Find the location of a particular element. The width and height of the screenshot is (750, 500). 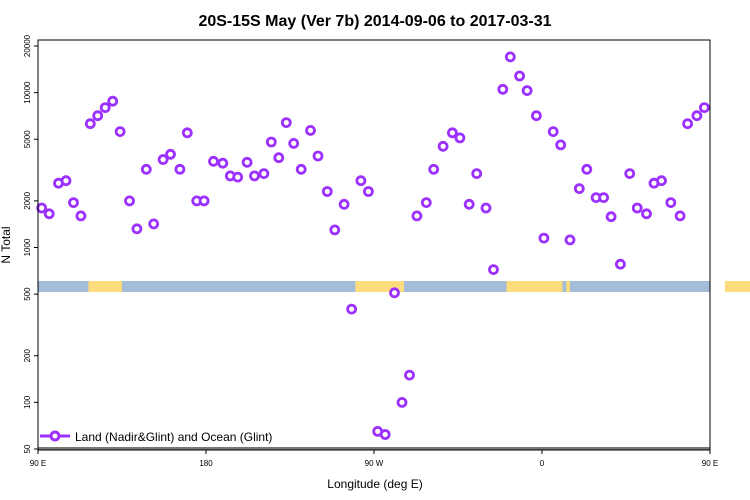

y-tick-label: 20000 is located at coordinates (27, 45).